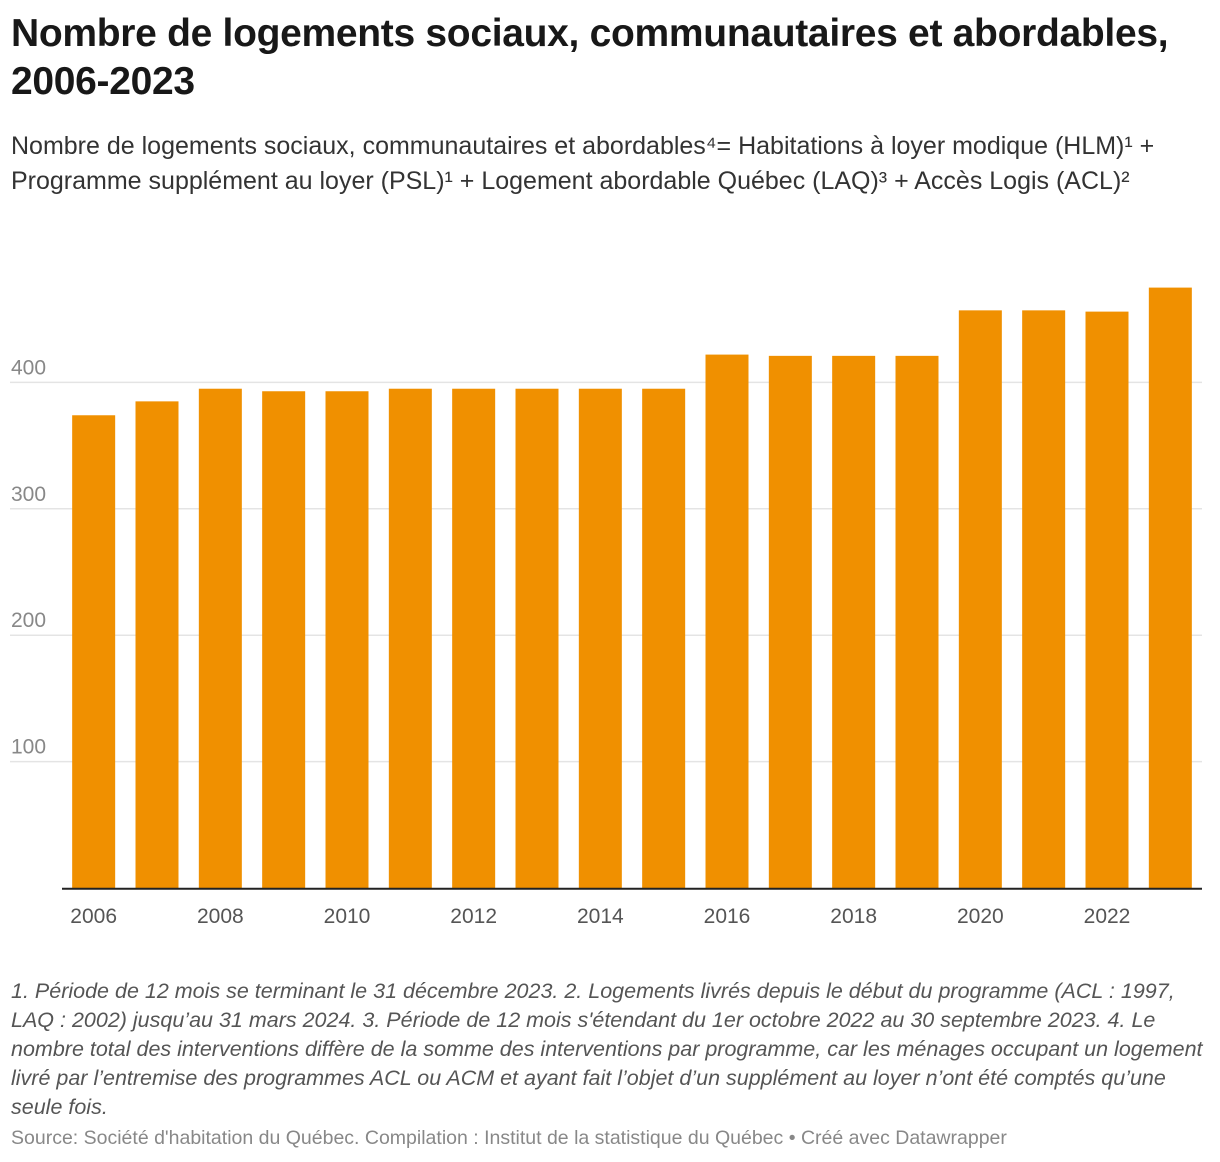 This screenshot has height=1162, width=1220. Describe the element at coordinates (600, 638) in the screenshot. I see `bar-2014` at that location.